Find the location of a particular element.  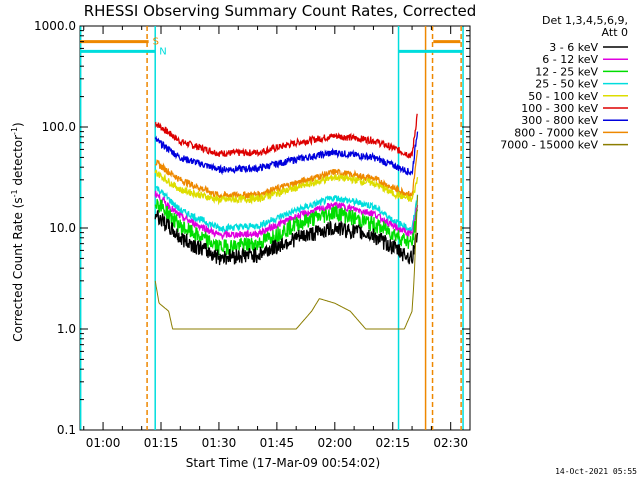

legend-item-label: 100 - 300 keV is located at coordinates (559, 108).